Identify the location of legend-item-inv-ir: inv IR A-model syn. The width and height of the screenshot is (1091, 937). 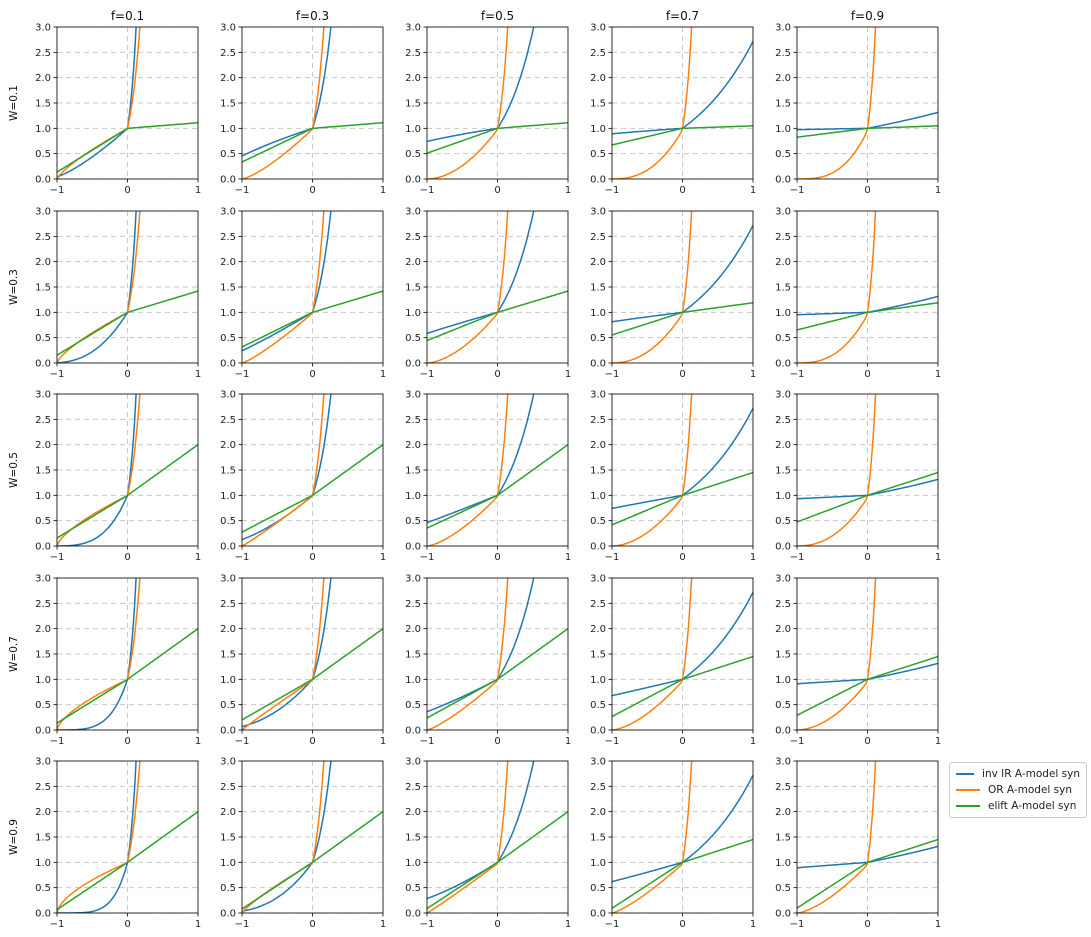
(1018, 774).